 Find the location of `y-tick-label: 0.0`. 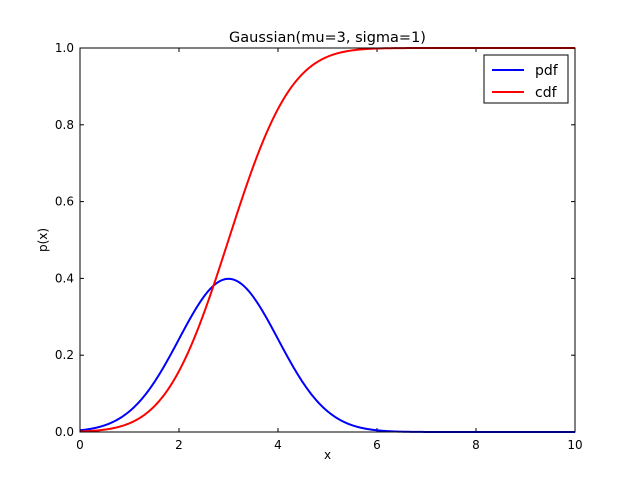

y-tick-label: 0.0 is located at coordinates (64, 432).